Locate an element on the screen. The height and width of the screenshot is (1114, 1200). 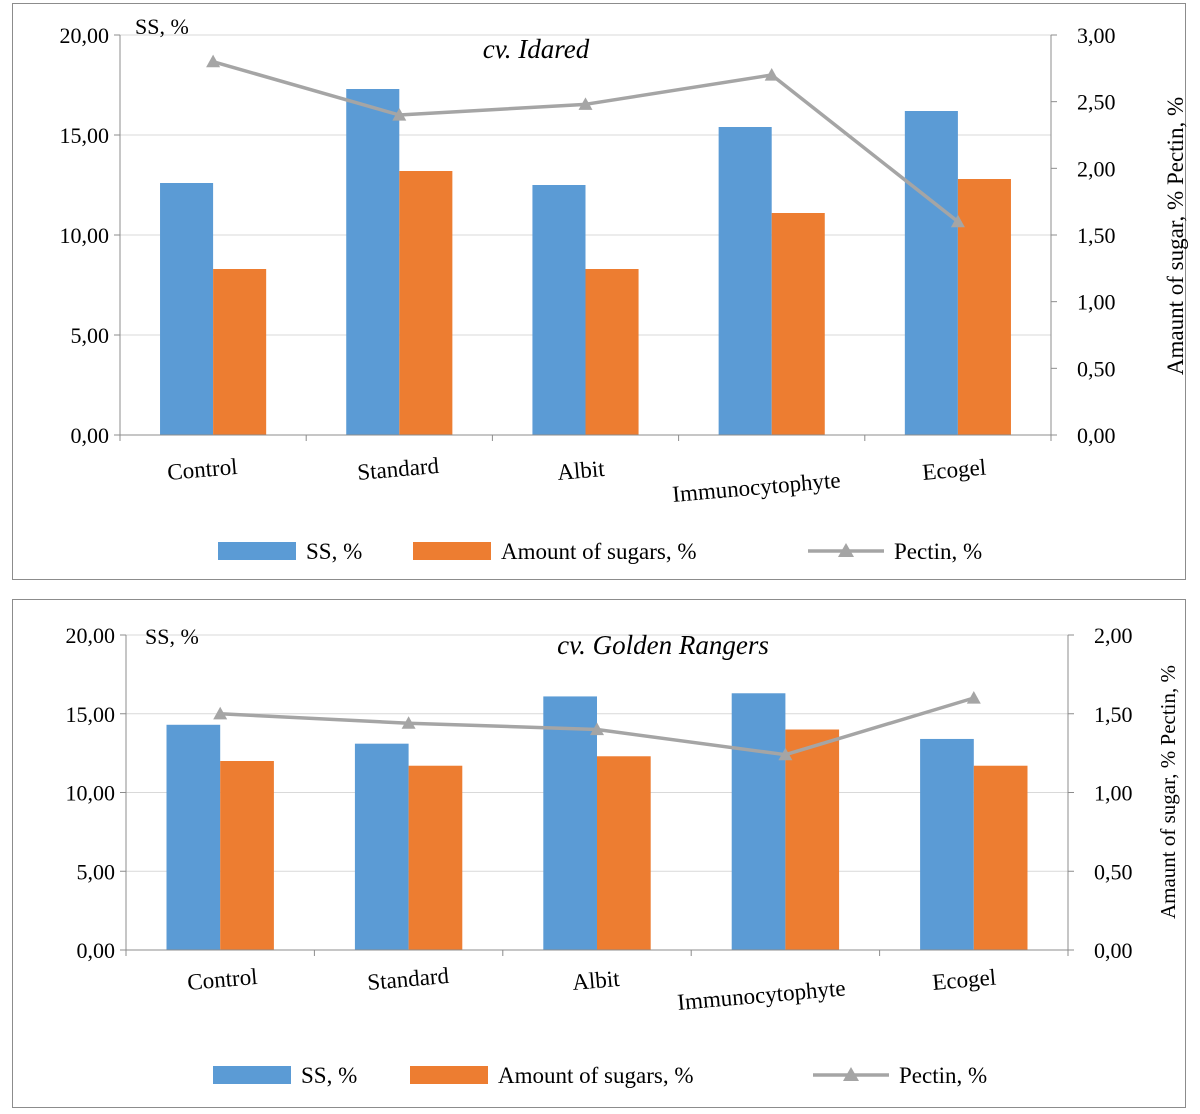
chart-title: cv. Idared is located at coordinates (536, 49).